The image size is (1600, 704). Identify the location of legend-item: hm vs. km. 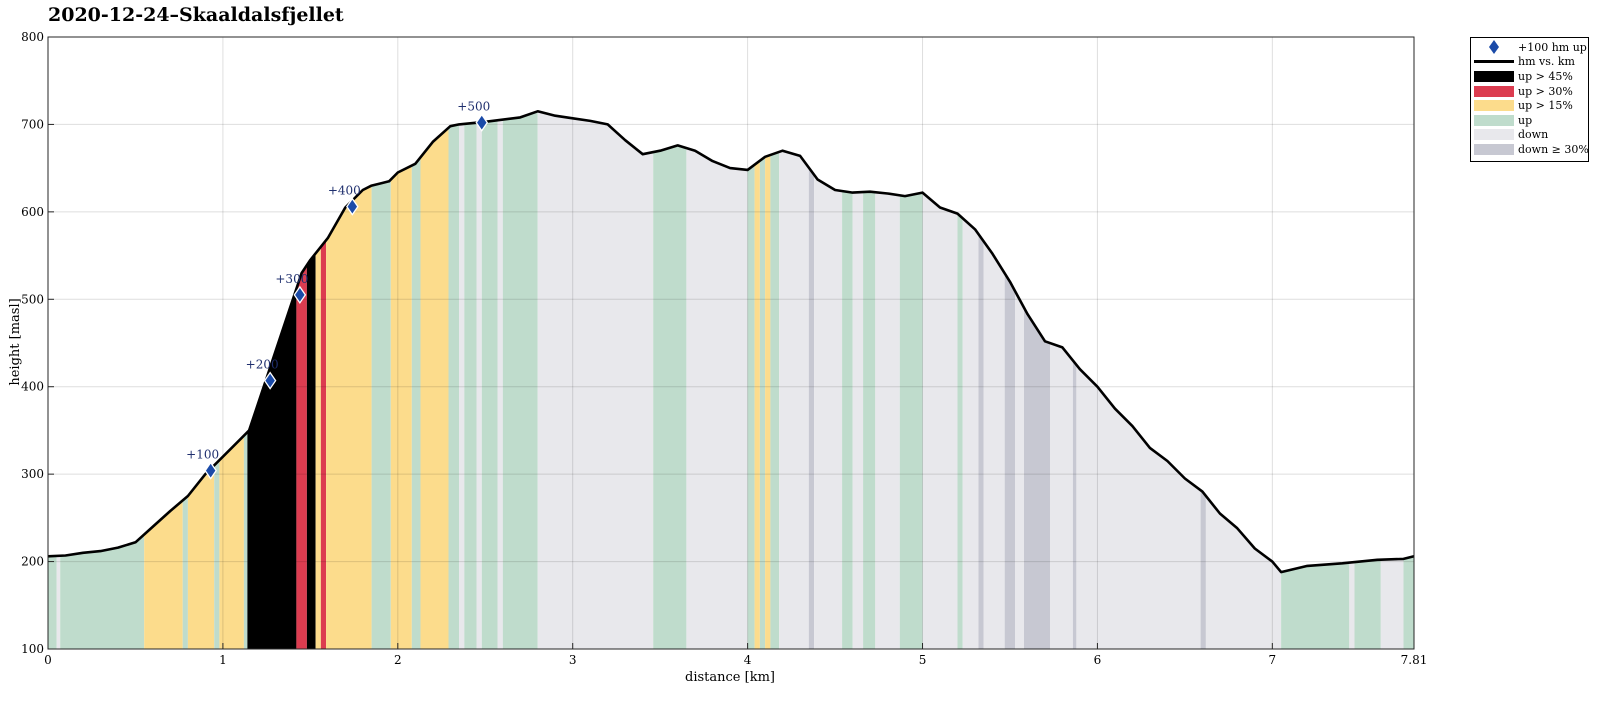
(1529, 62).